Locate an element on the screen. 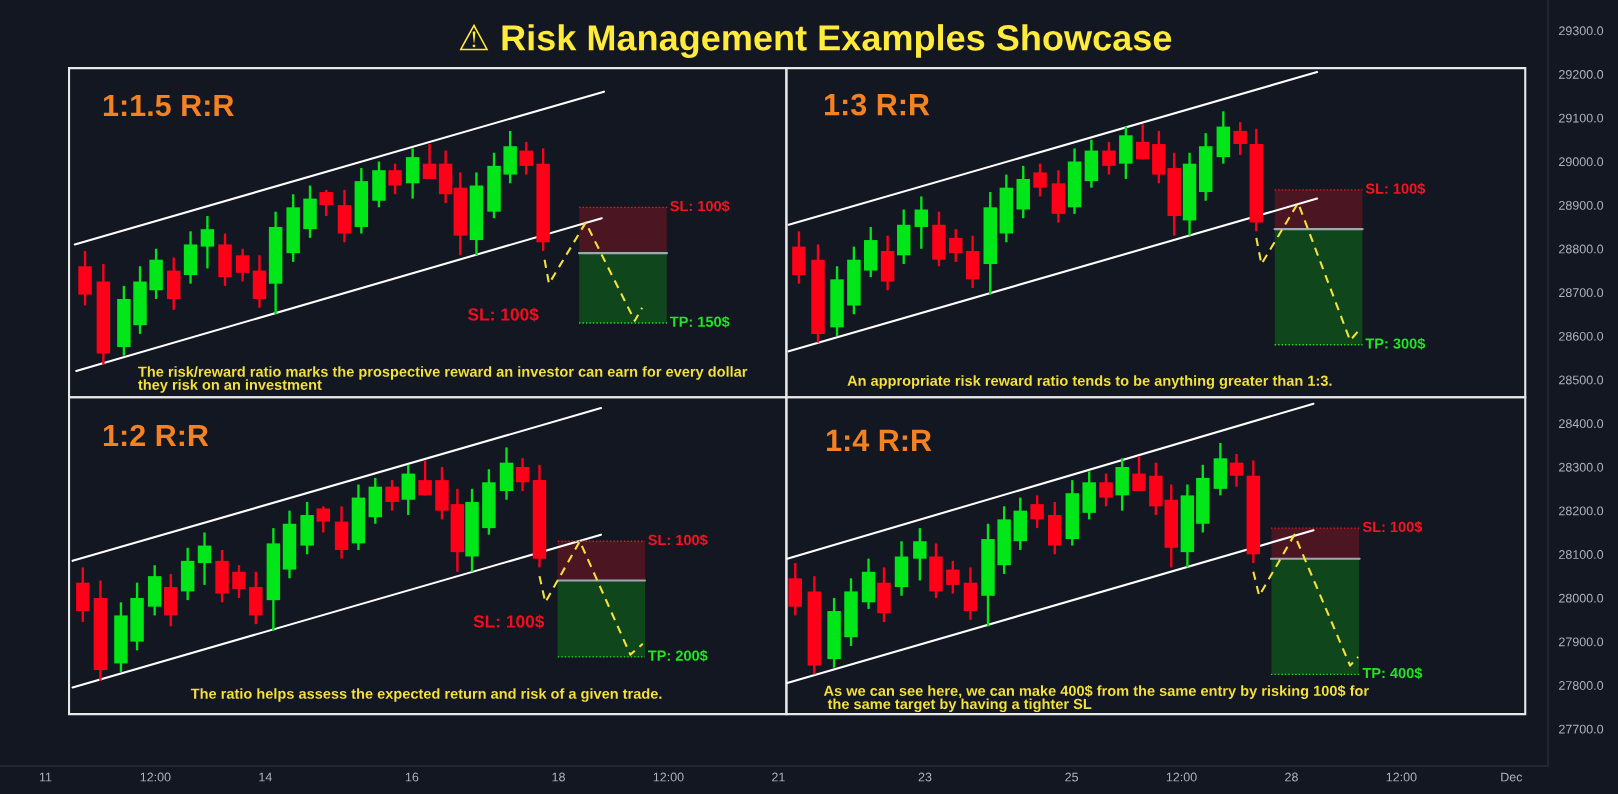 The height and width of the screenshot is (794, 1618). annotation: An appropriate risk reward ratio tends to be anything greater than 1:3. is located at coordinates (1089, 382).